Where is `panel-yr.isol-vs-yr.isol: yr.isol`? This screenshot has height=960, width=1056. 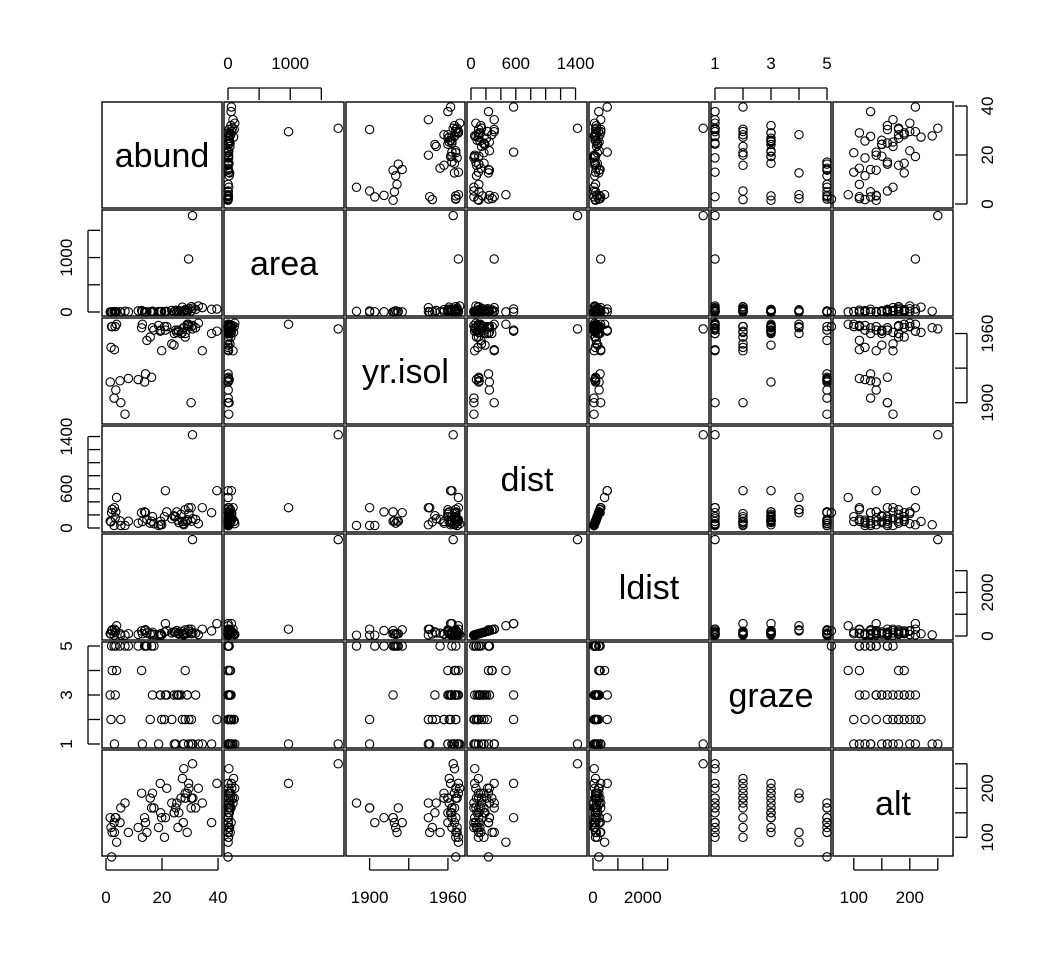 panel-yr.isol-vs-yr.isol: yr.isol is located at coordinates (405, 371).